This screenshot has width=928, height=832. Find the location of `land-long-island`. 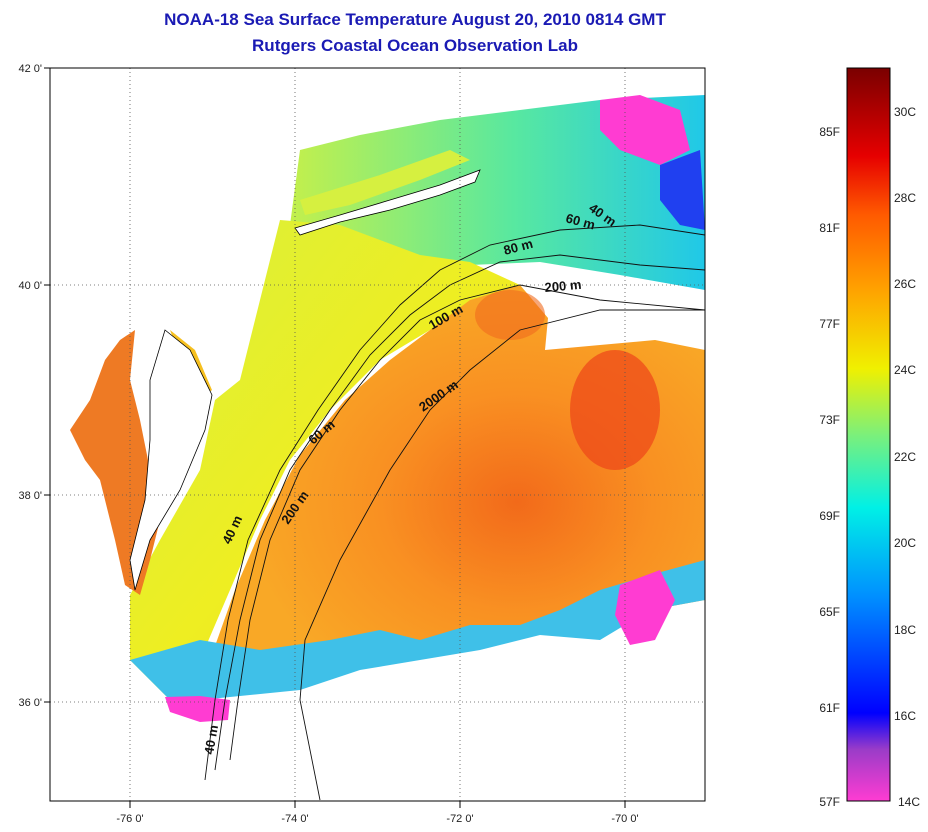

land-long-island is located at coordinates (387, 202).